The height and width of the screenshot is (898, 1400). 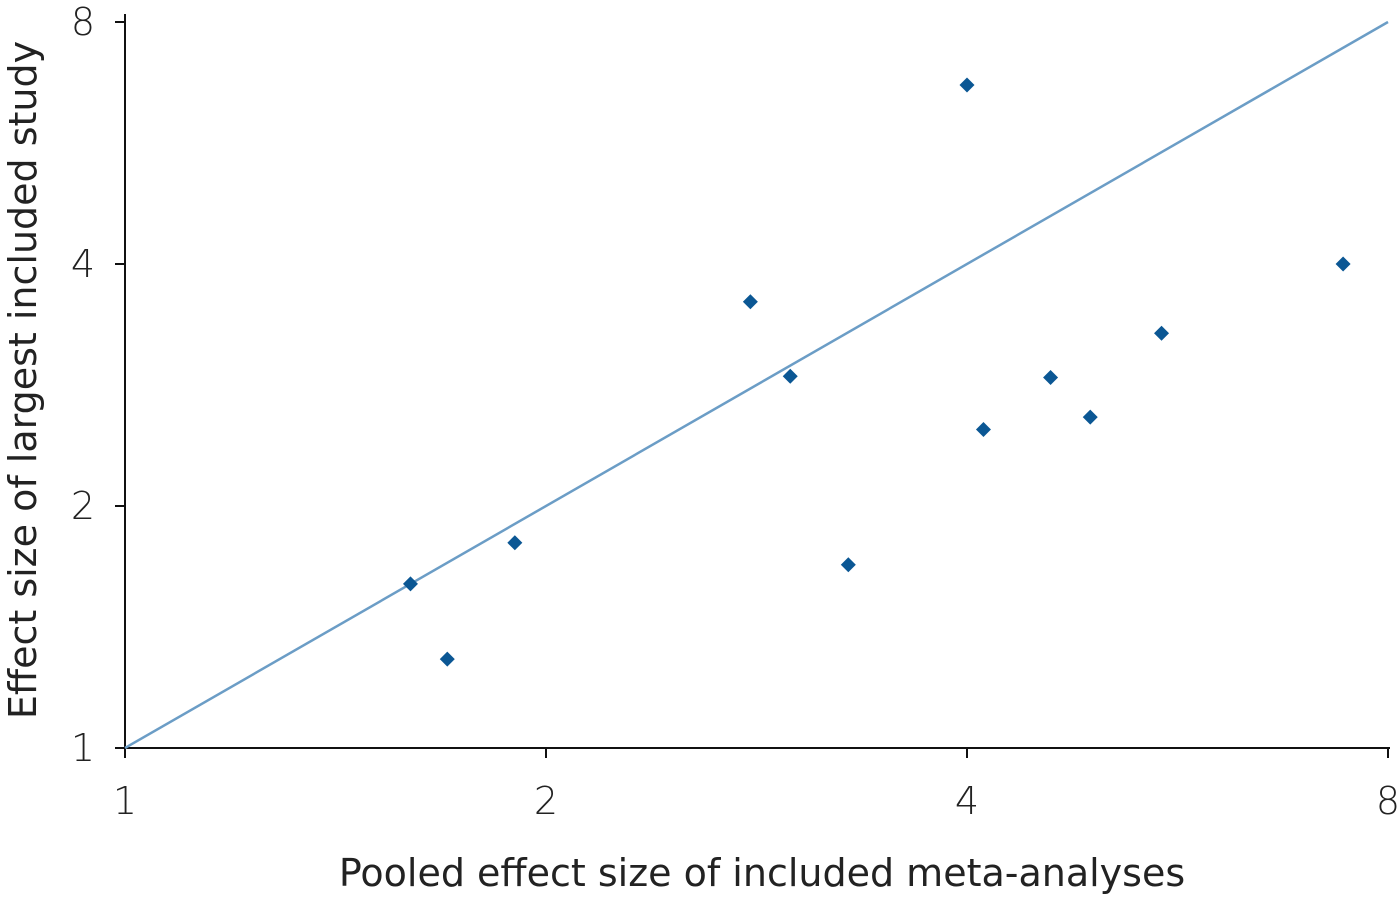 I want to click on x-tick-label: 8, so click(x=1388, y=801).